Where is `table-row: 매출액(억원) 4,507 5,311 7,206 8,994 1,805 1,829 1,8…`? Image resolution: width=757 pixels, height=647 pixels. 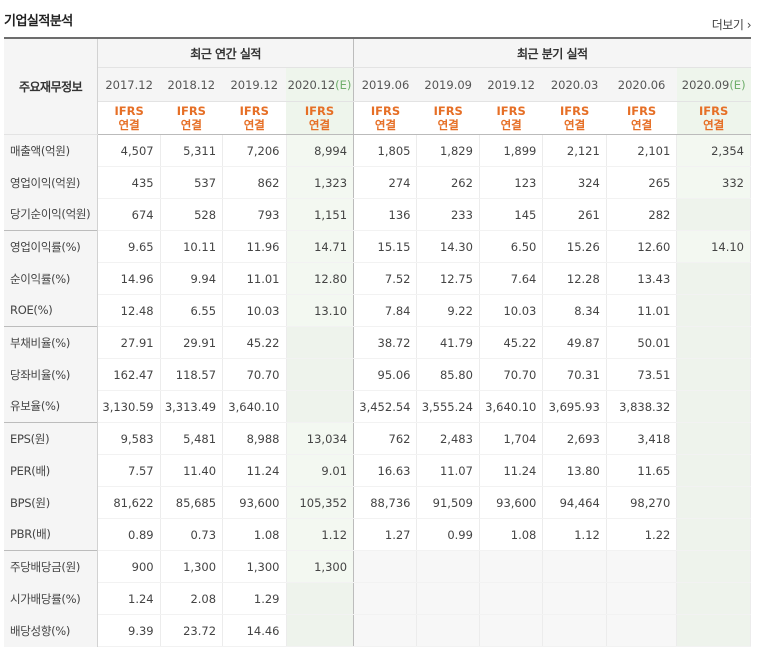
table-row: 매출액(억원) 4,507 5,311 7,206 8,994 1,805 1,829 1,8… is located at coordinates (377, 150).